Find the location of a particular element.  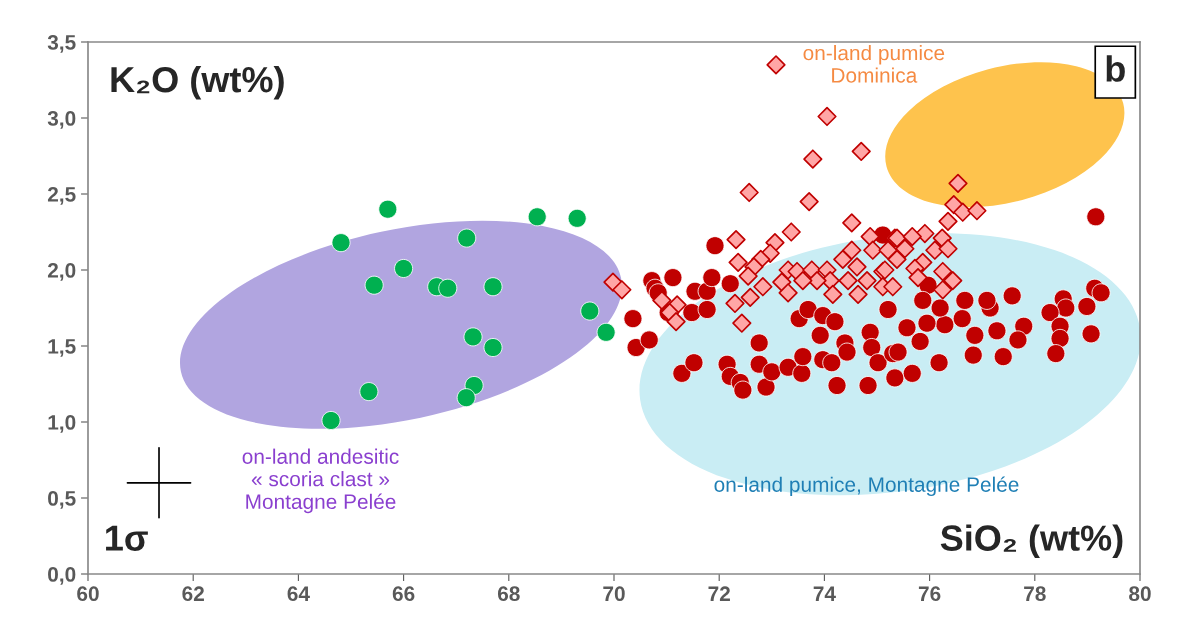

x-tick-label: 68 is located at coordinates (508, 594).